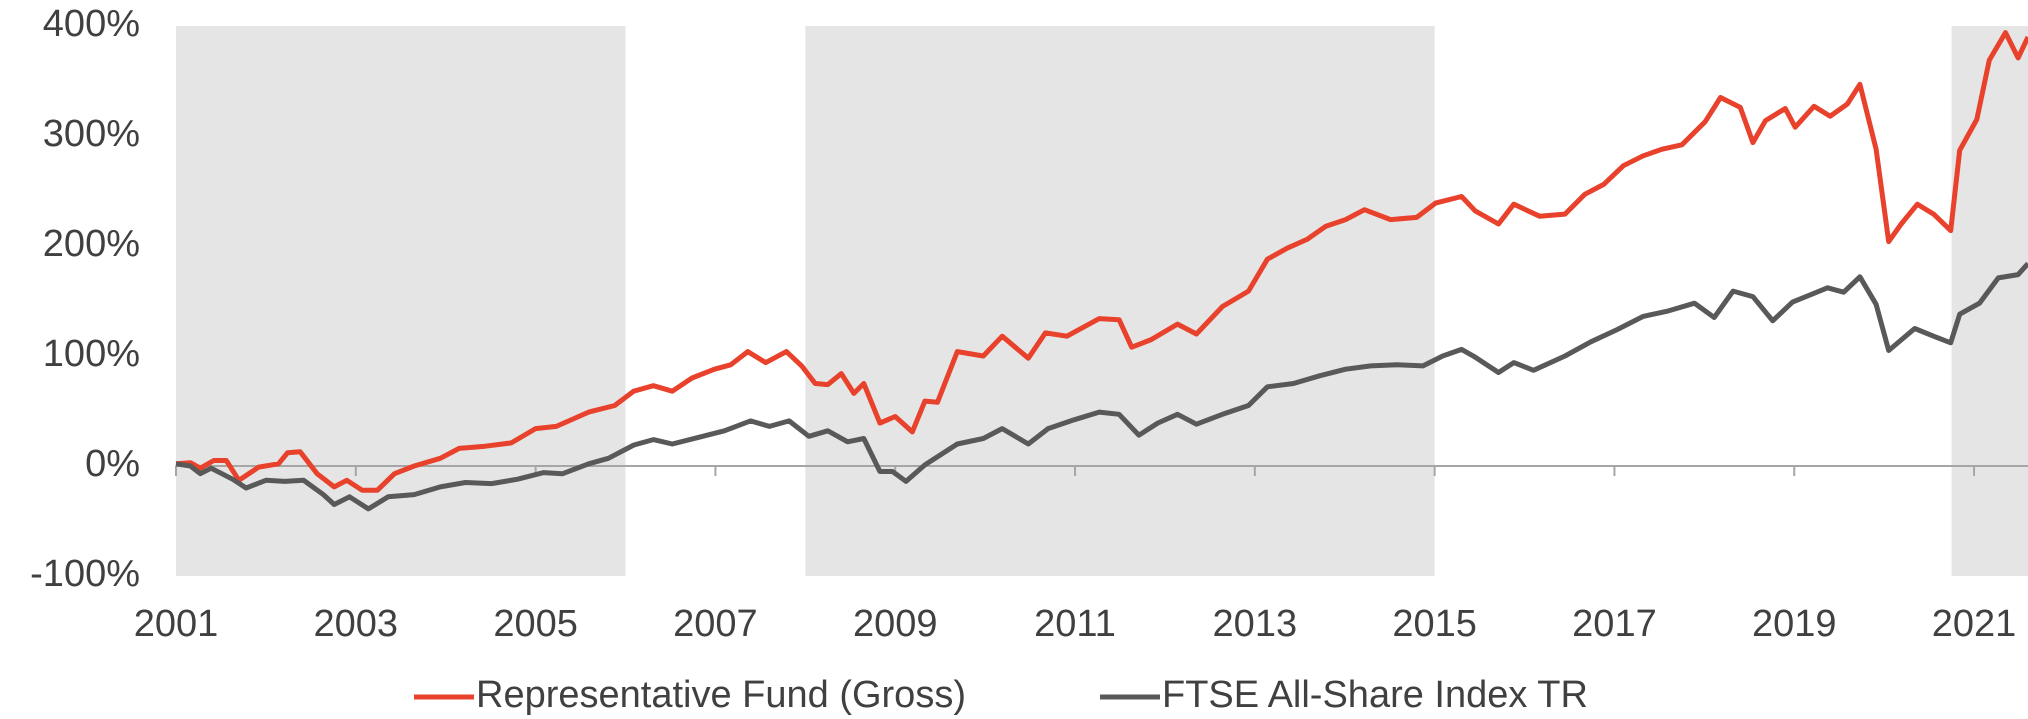 The width and height of the screenshot is (2028, 719). Describe the element at coordinates (535, 624) in the screenshot. I see `x-tick-label: 2005` at that location.